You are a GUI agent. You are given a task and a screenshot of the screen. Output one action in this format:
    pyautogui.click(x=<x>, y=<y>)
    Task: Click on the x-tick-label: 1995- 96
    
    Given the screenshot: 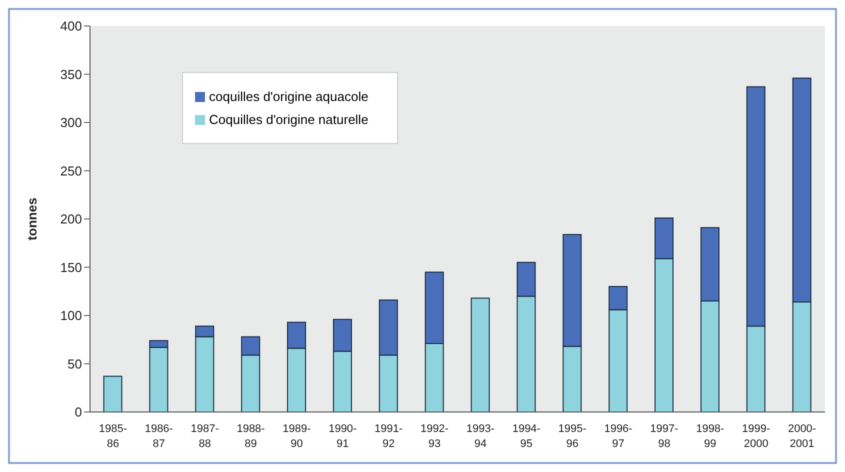 What is the action you would take?
    pyautogui.click(x=572, y=436)
    